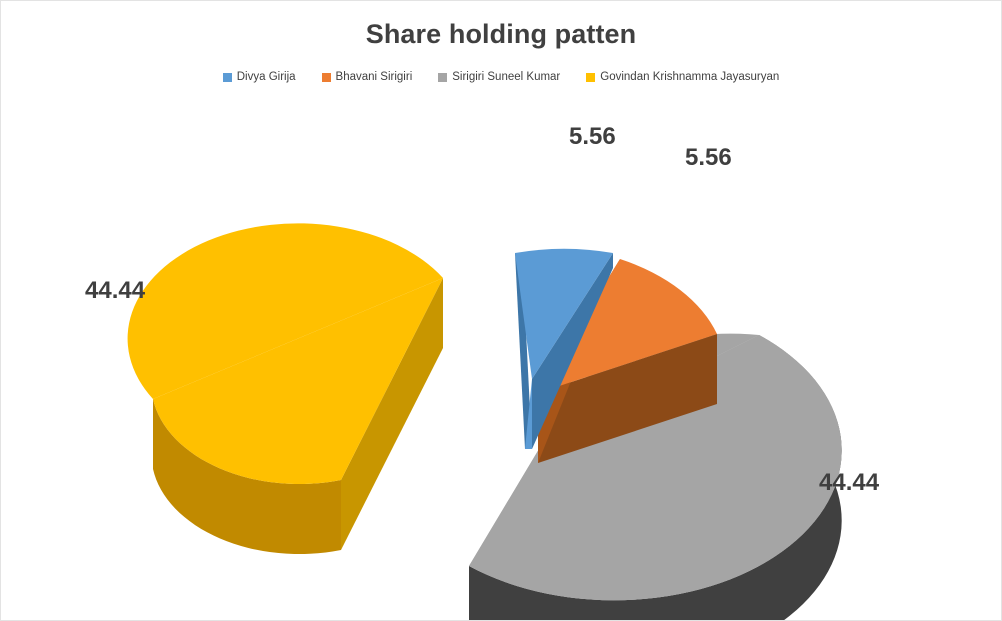  Describe the element at coordinates (849, 482) in the screenshot. I see `data-label-gray: 44.44` at that location.